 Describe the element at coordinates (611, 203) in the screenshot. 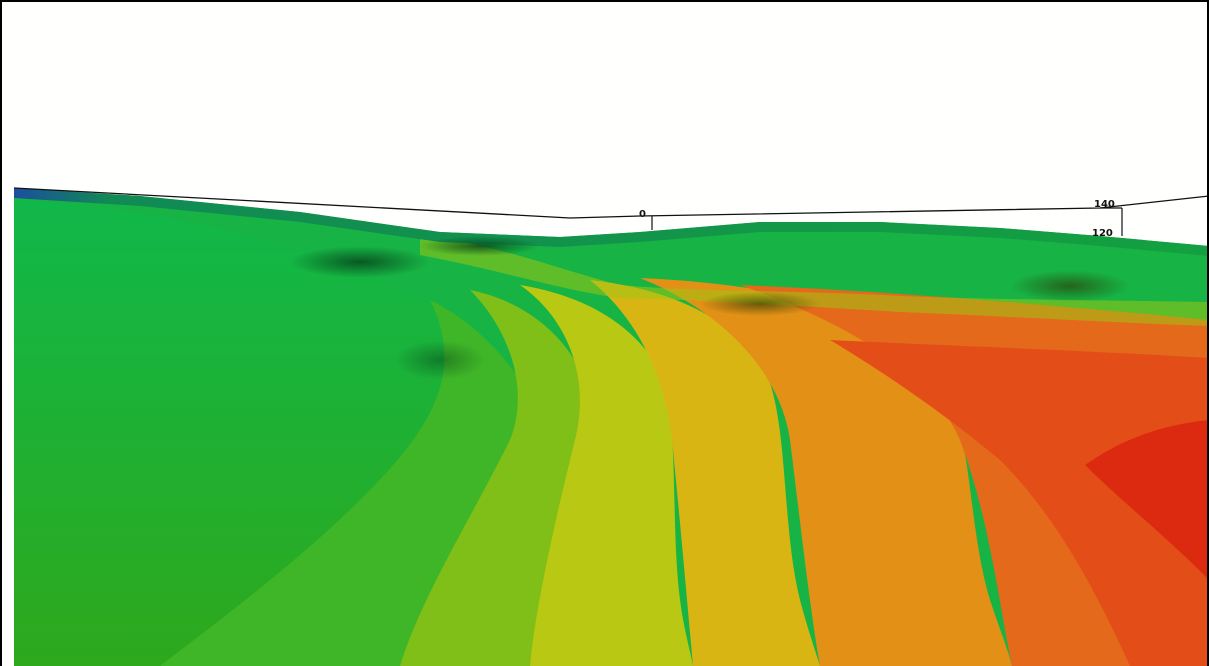

I see `bounding-box-top-line` at that location.